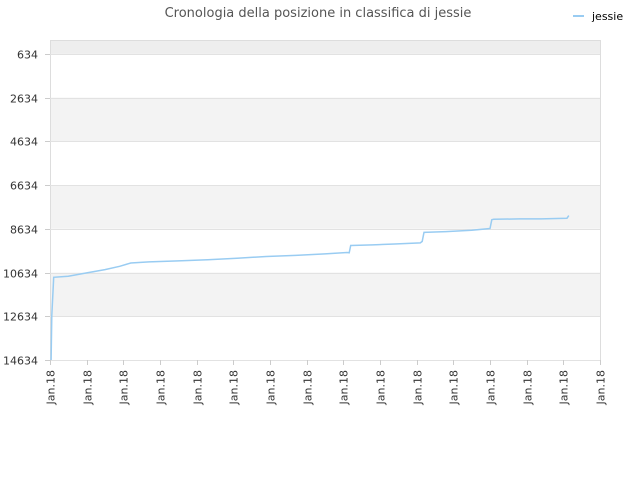 Image resolution: width=640 pixels, height=480 pixels. What do you see at coordinates (607, 16) in the screenshot?
I see `legend-label-jessie: jessie` at bounding box center [607, 16].